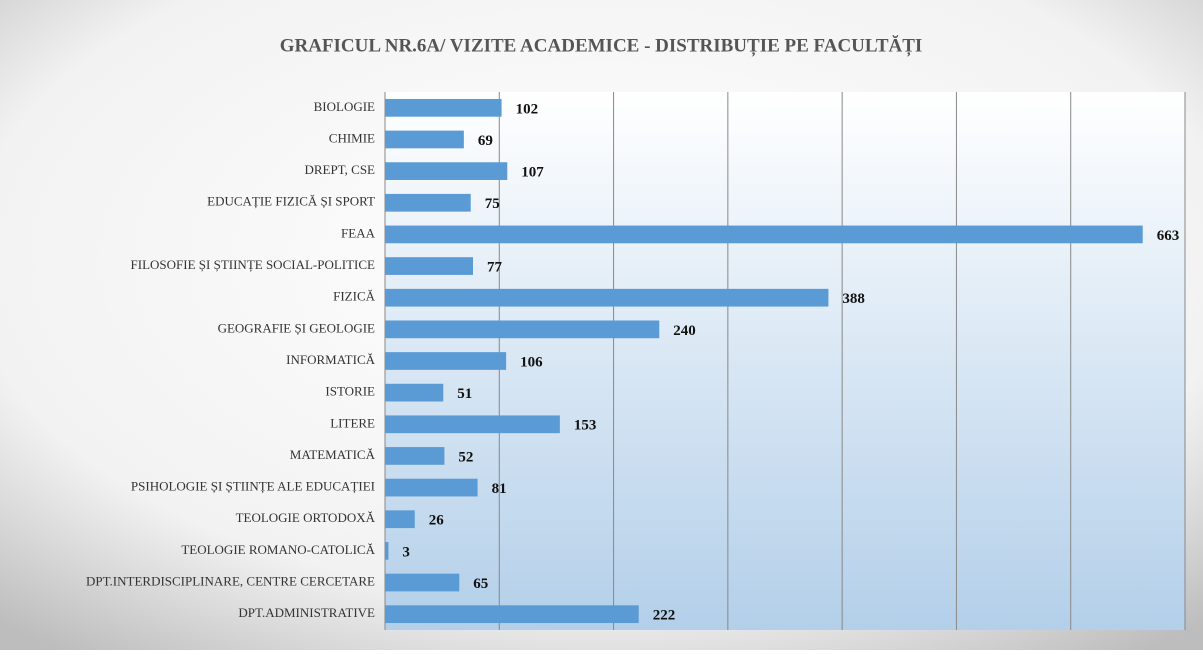 The width and height of the screenshot is (1203, 655). Describe the element at coordinates (495, 267) in the screenshot. I see `data-label: 77` at that location.